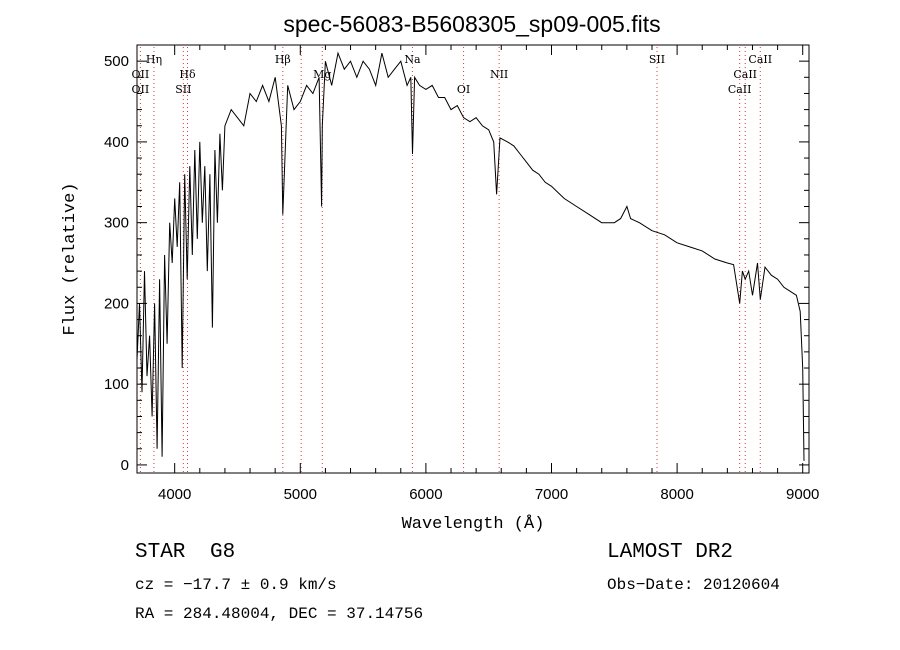 The image size is (900, 650). I want to click on x-tick-label: 8000, so click(676, 494).